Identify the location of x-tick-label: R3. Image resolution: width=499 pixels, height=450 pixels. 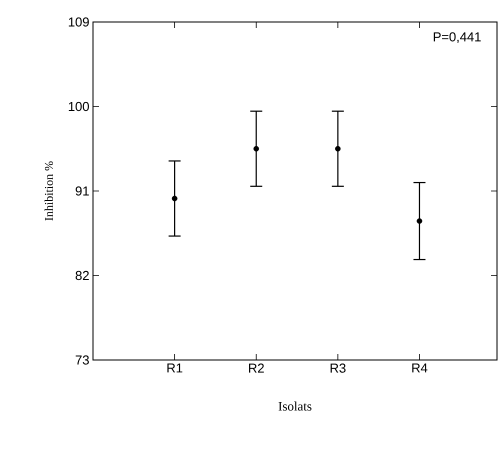
(338, 368).